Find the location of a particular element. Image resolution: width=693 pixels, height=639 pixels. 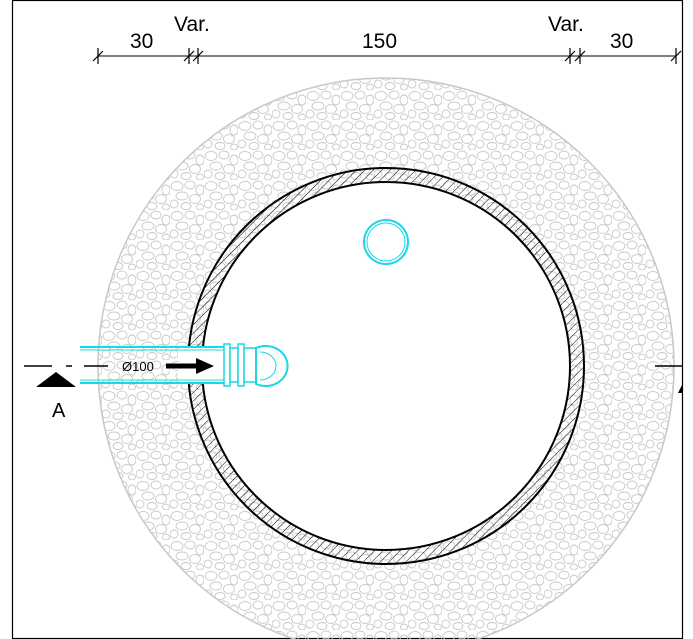

dim-right-var: Var. is located at coordinates (566, 24).